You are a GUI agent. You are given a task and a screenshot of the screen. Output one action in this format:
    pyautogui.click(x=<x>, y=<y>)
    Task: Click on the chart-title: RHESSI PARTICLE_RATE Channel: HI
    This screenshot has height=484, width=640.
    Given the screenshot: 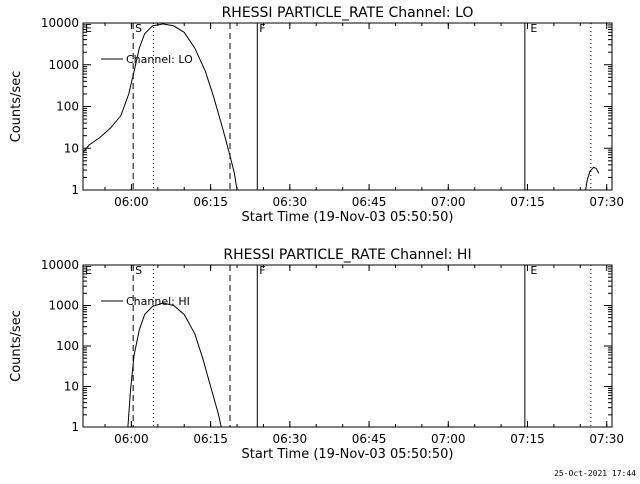 What is the action you would take?
    pyautogui.click(x=347, y=255)
    